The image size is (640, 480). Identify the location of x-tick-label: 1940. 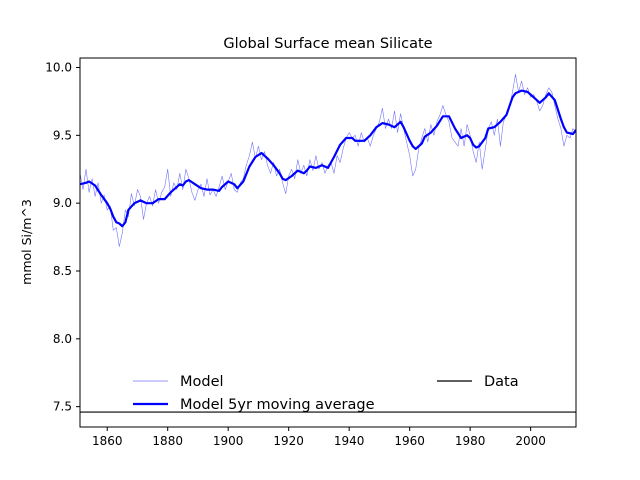
(349, 441).